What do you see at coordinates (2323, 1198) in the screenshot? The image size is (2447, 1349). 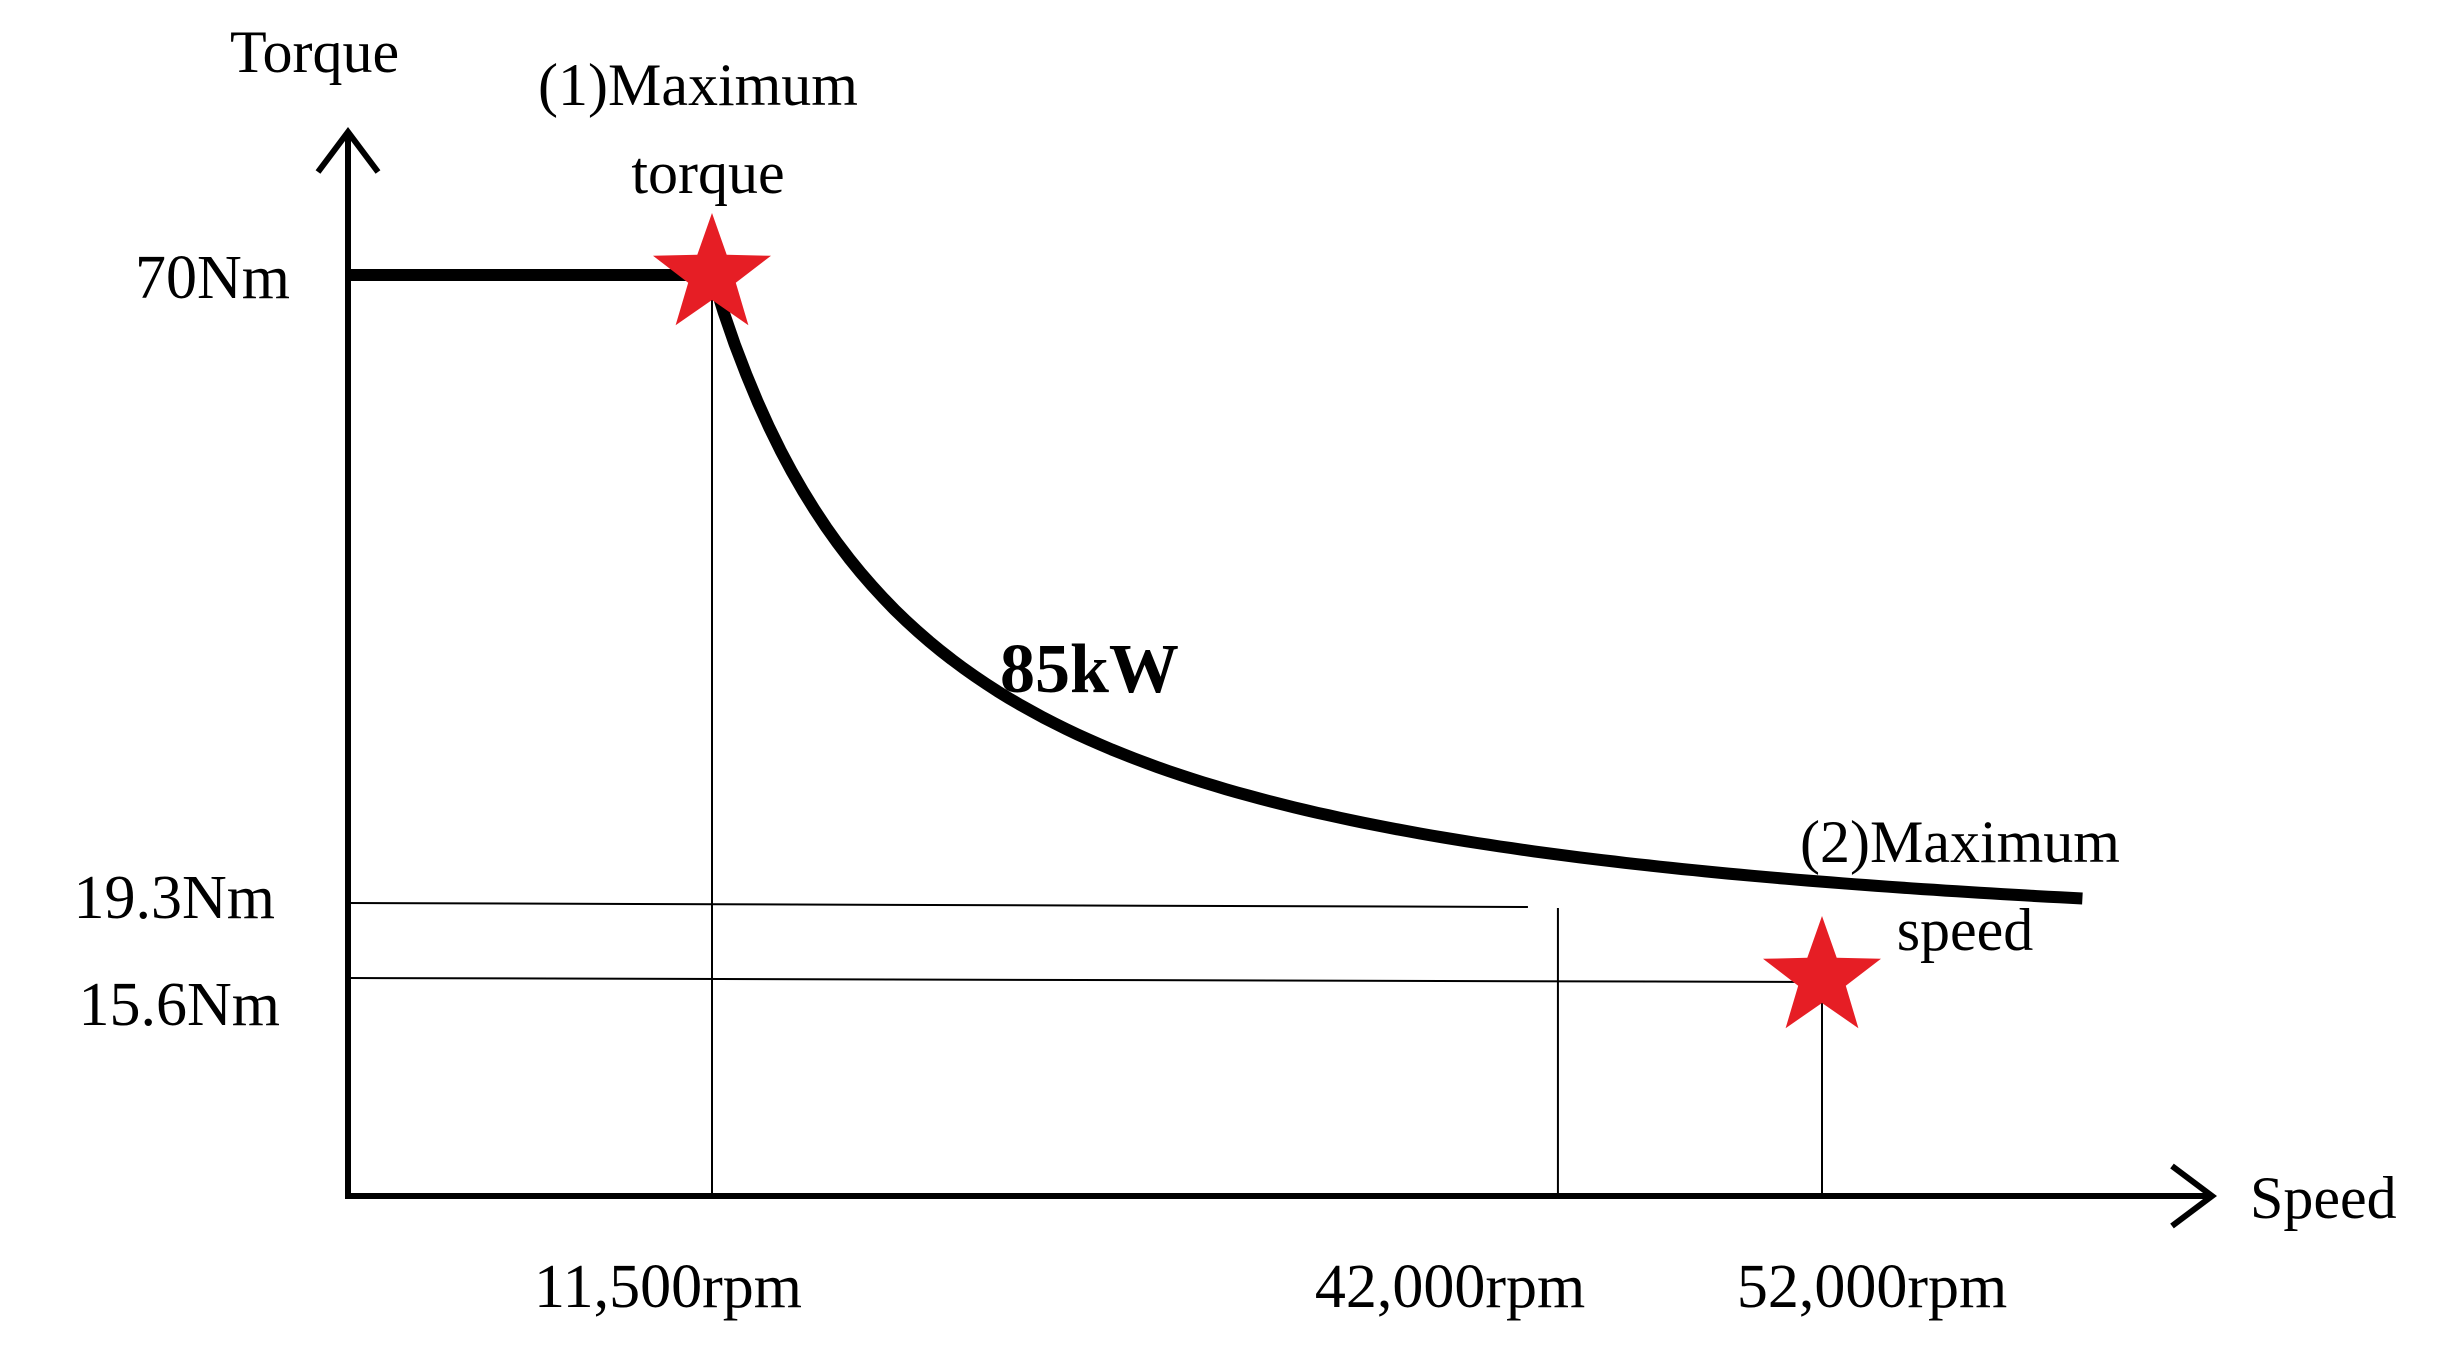 I see `x-axis-title: Speed` at bounding box center [2323, 1198].